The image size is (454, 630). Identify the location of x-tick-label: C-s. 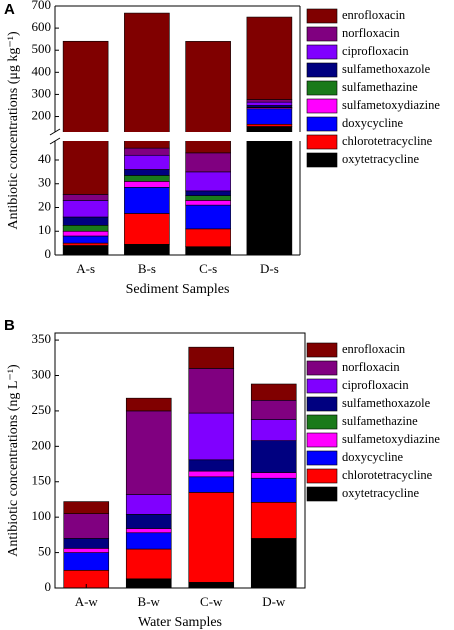
(208, 268).